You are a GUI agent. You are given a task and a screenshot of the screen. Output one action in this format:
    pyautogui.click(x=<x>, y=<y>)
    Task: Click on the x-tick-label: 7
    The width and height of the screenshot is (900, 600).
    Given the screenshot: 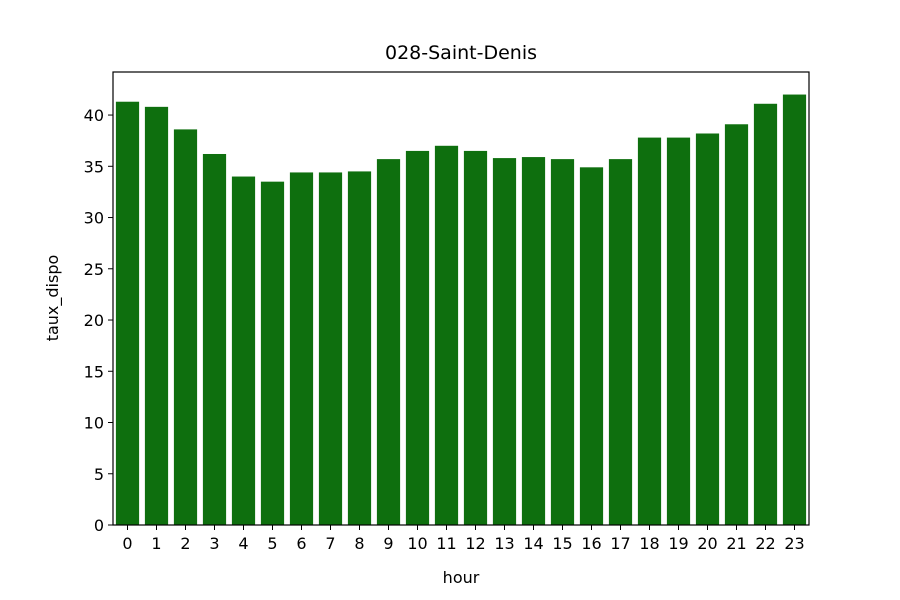 What is the action you would take?
    pyautogui.click(x=330, y=543)
    